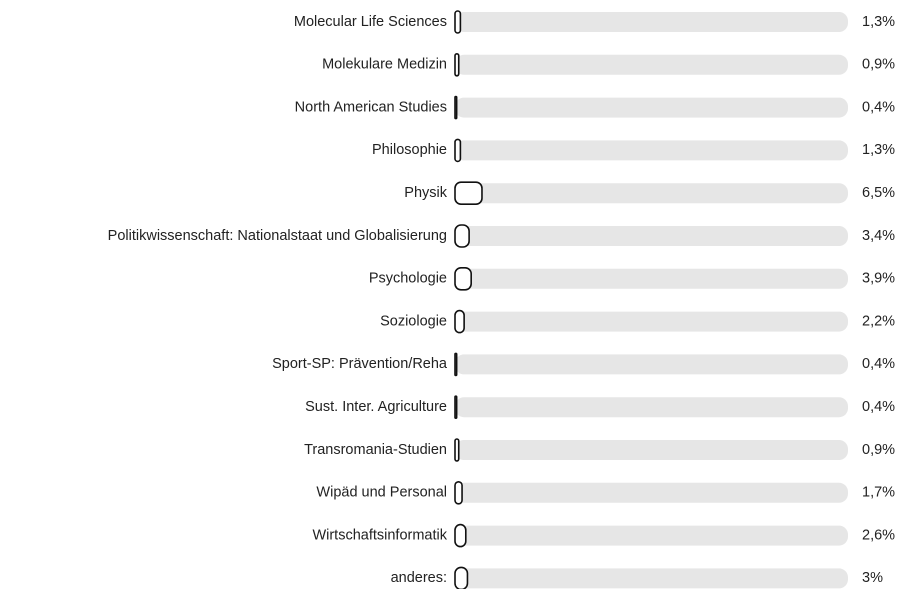  I want to click on value-label: 3%, so click(872, 578).